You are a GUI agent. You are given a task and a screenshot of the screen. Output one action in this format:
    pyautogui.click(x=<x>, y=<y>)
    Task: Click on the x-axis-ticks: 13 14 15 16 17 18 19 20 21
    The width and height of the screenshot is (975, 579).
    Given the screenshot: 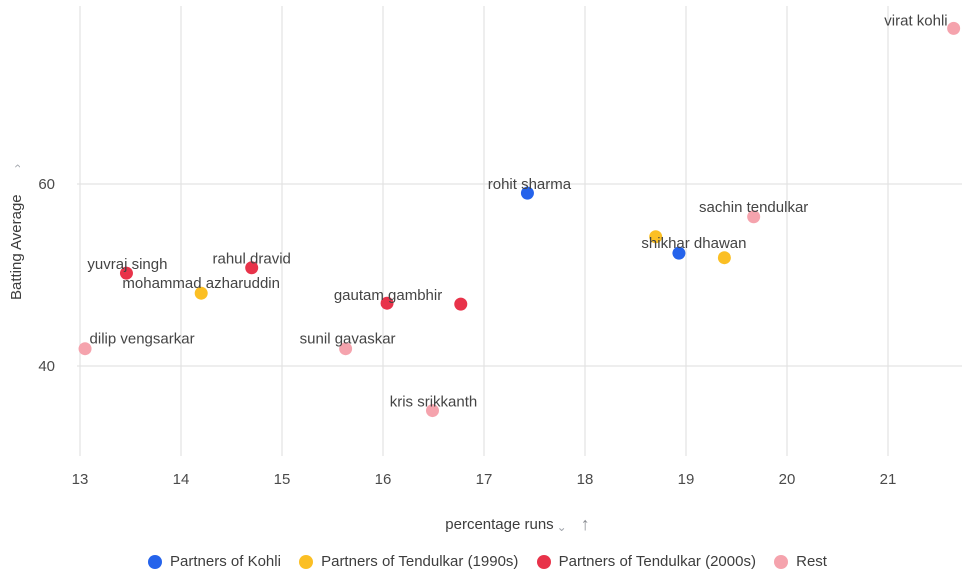 What is the action you would take?
    pyautogui.click(x=484, y=479)
    